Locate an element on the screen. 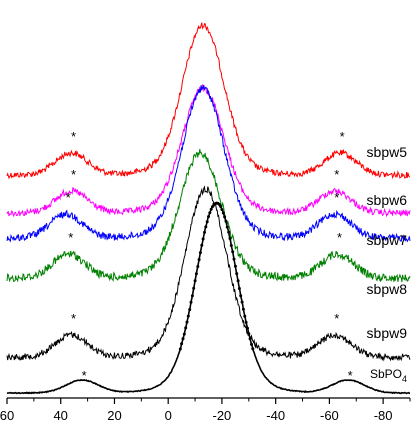 This screenshot has height=432, width=417. x-tick-label: 0 is located at coordinates (168, 415).